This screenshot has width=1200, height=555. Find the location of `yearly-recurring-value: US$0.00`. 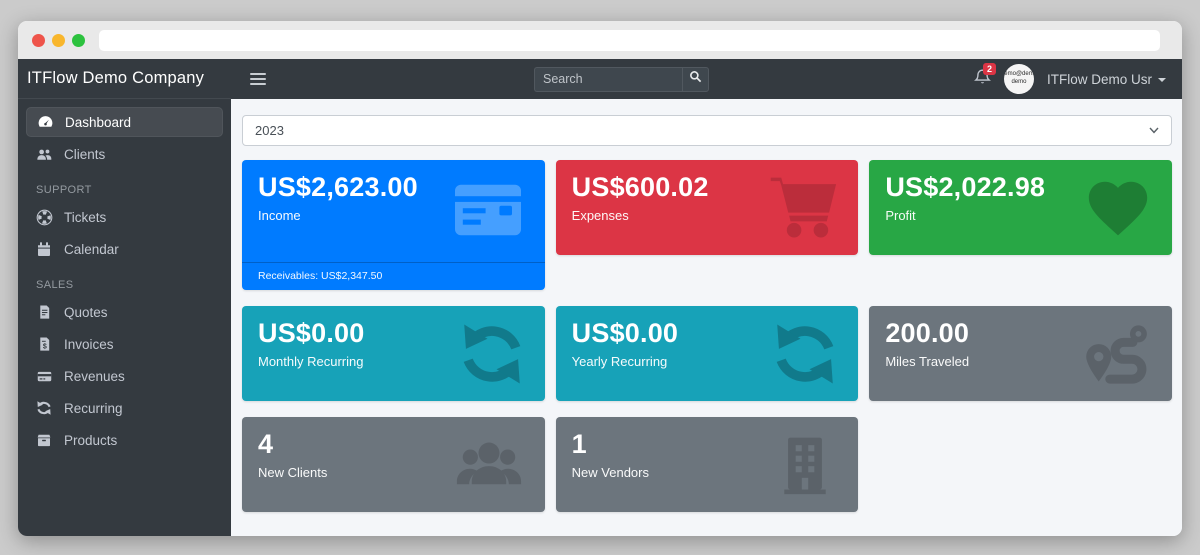

yearly-recurring-value: US$0.00 is located at coordinates (625, 333).